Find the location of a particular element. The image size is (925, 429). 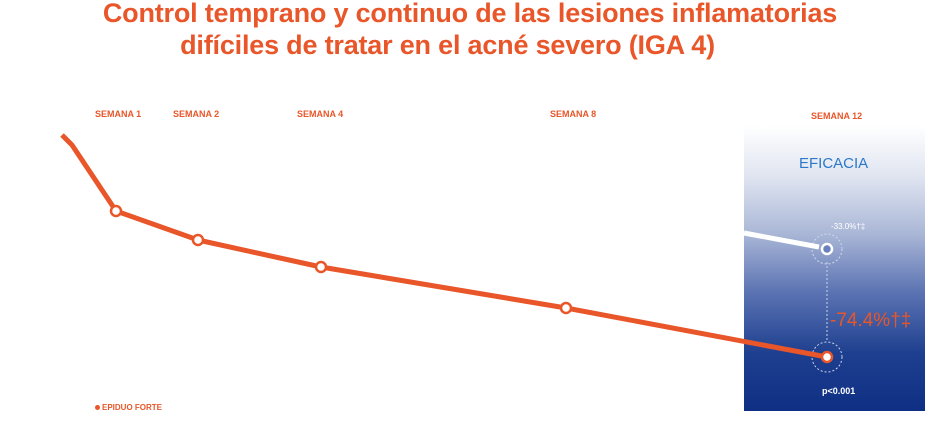

week-label-12: SEMANA 12 is located at coordinates (837, 116).